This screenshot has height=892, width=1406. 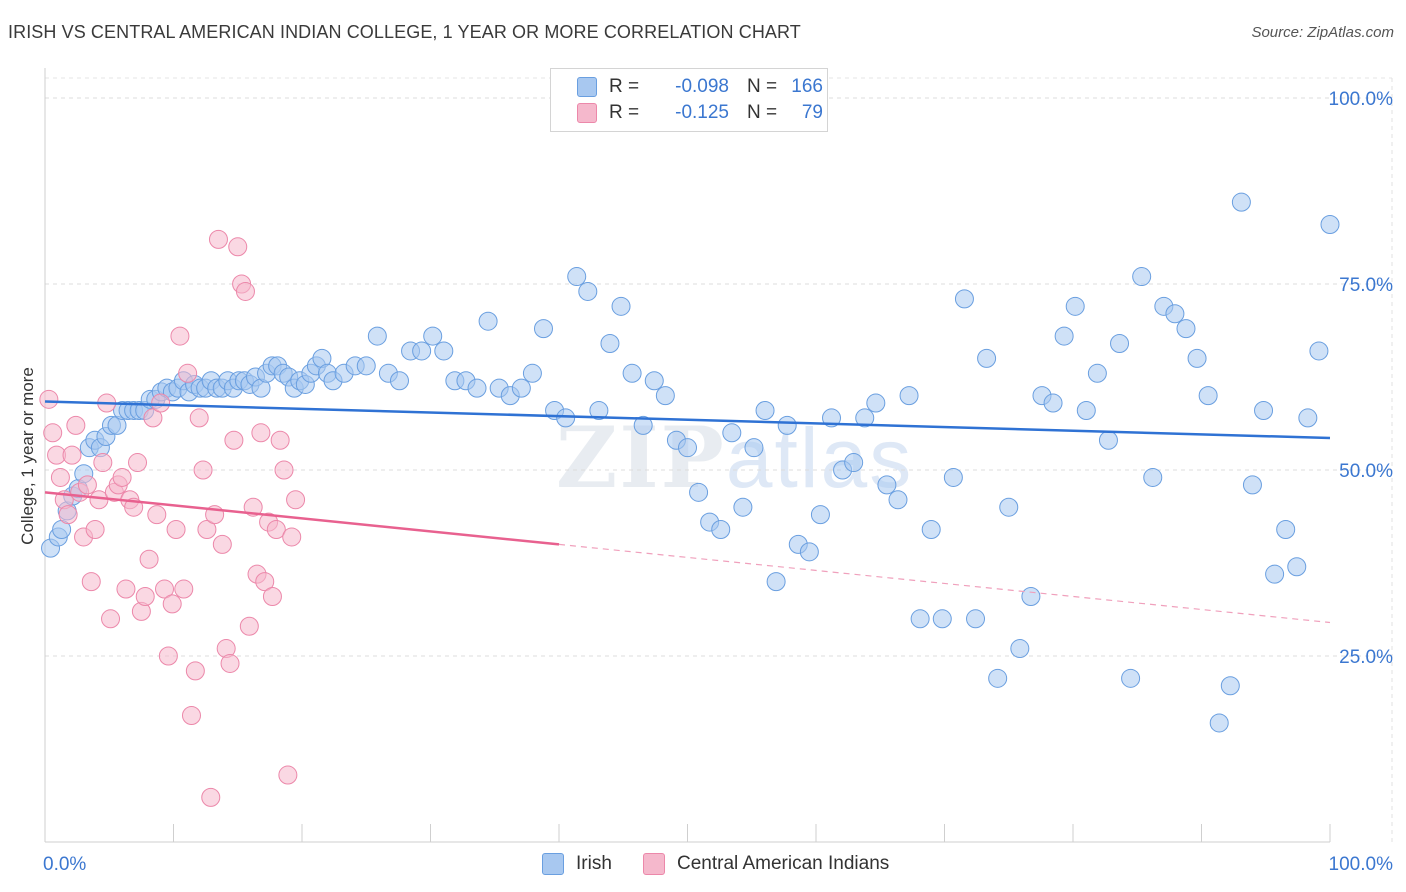 What do you see at coordinates (654, 864) in the screenshot?
I see `bottom-legend-swatch-central-american` at bounding box center [654, 864].